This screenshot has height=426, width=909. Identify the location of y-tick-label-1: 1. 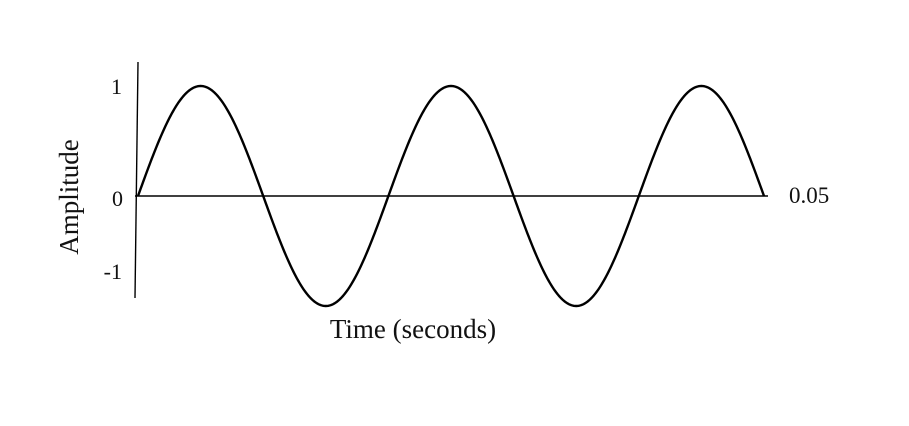
(116, 86).